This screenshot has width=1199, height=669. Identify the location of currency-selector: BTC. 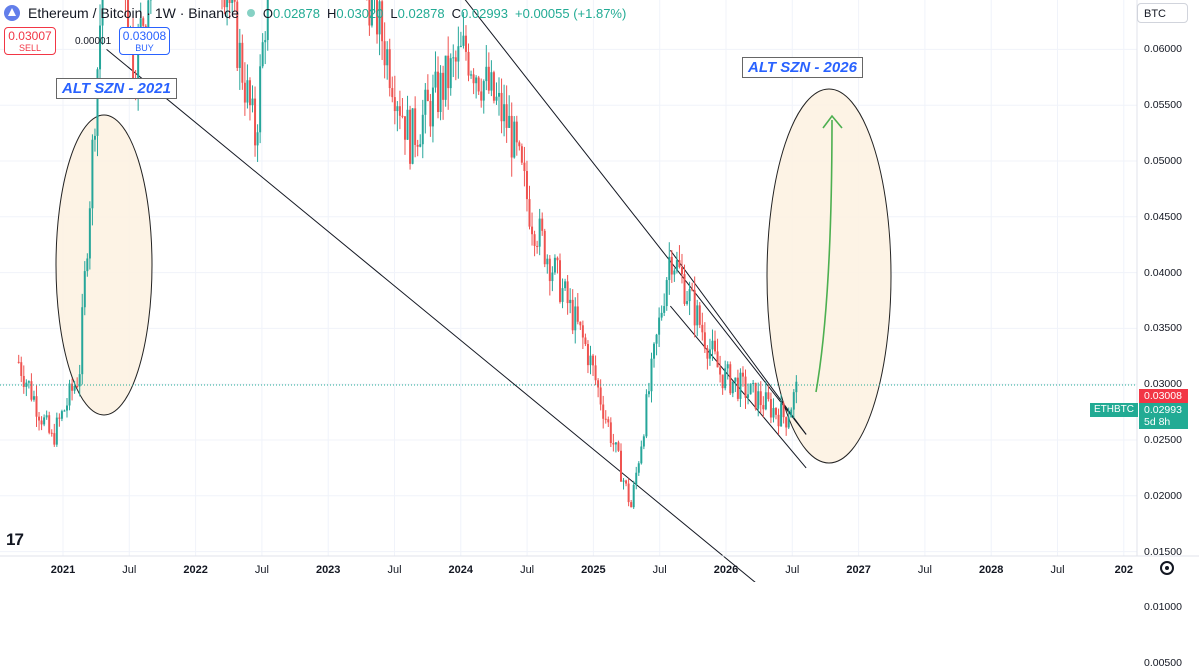
(1162, 13).